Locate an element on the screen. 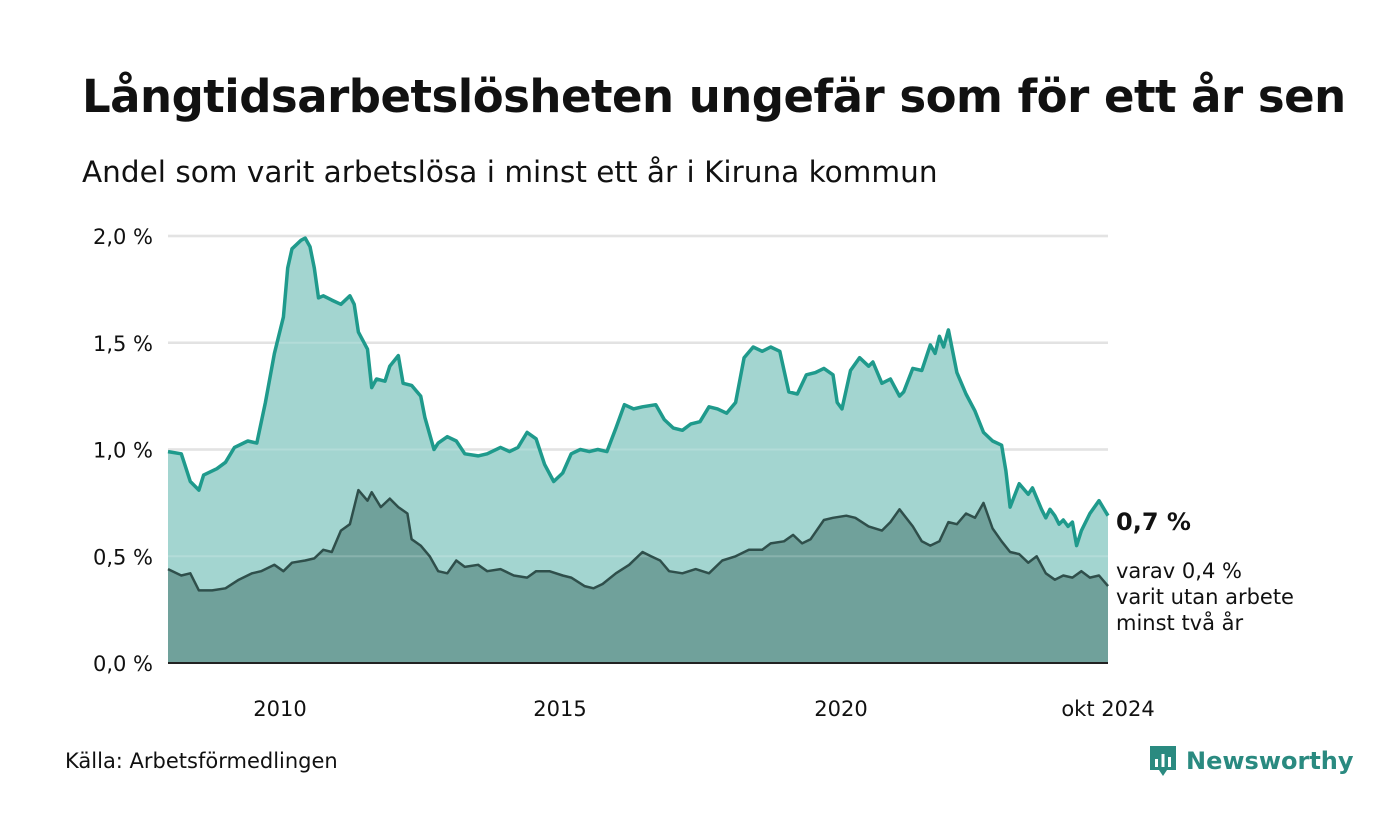  x-tick-label: 2020 is located at coordinates (840, 709).